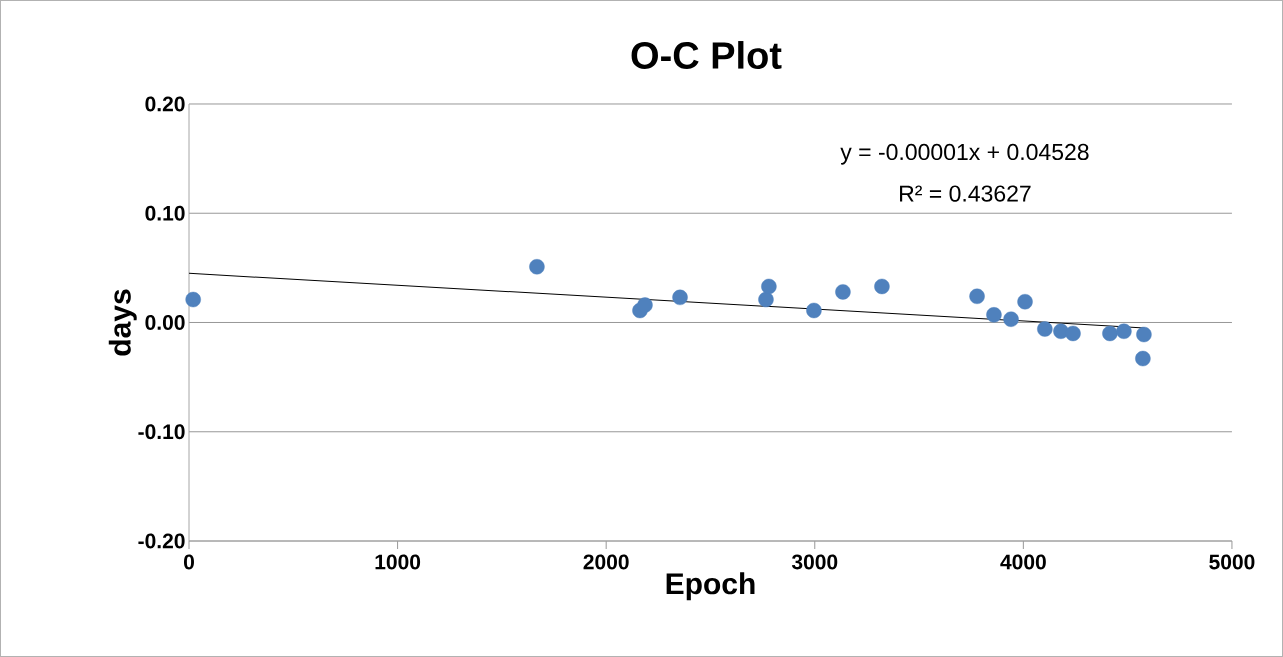 The height and width of the screenshot is (657, 1283). What do you see at coordinates (606, 562) in the screenshot?
I see `x-tick-label: 2000` at bounding box center [606, 562].